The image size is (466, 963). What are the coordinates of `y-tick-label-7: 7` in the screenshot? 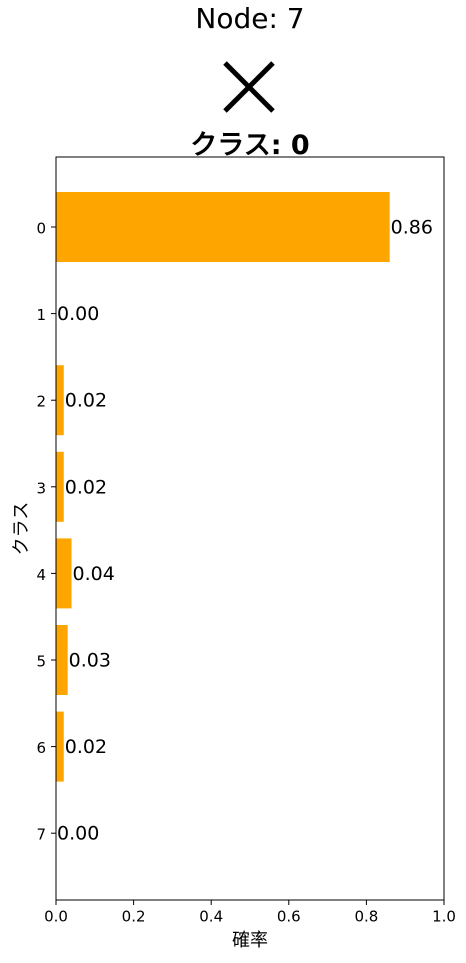 It's located at (41, 835).